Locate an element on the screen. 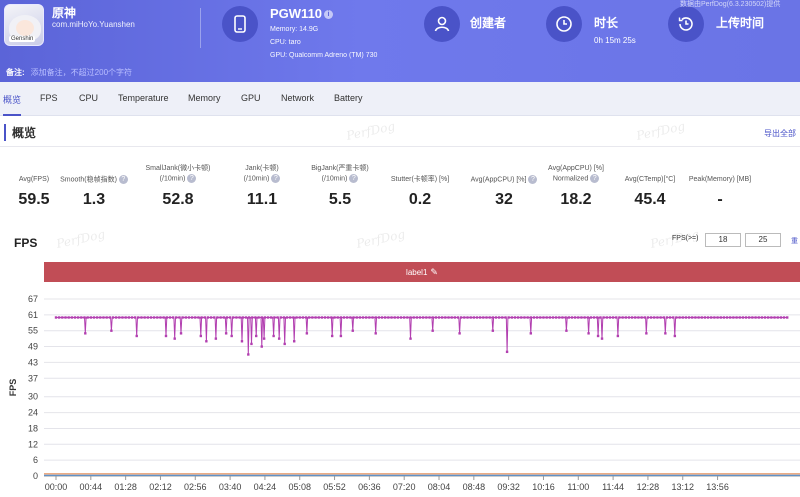 Image resolution: width=800 pixels, height=497 pixels. clock-icon is located at coordinates (564, 24).